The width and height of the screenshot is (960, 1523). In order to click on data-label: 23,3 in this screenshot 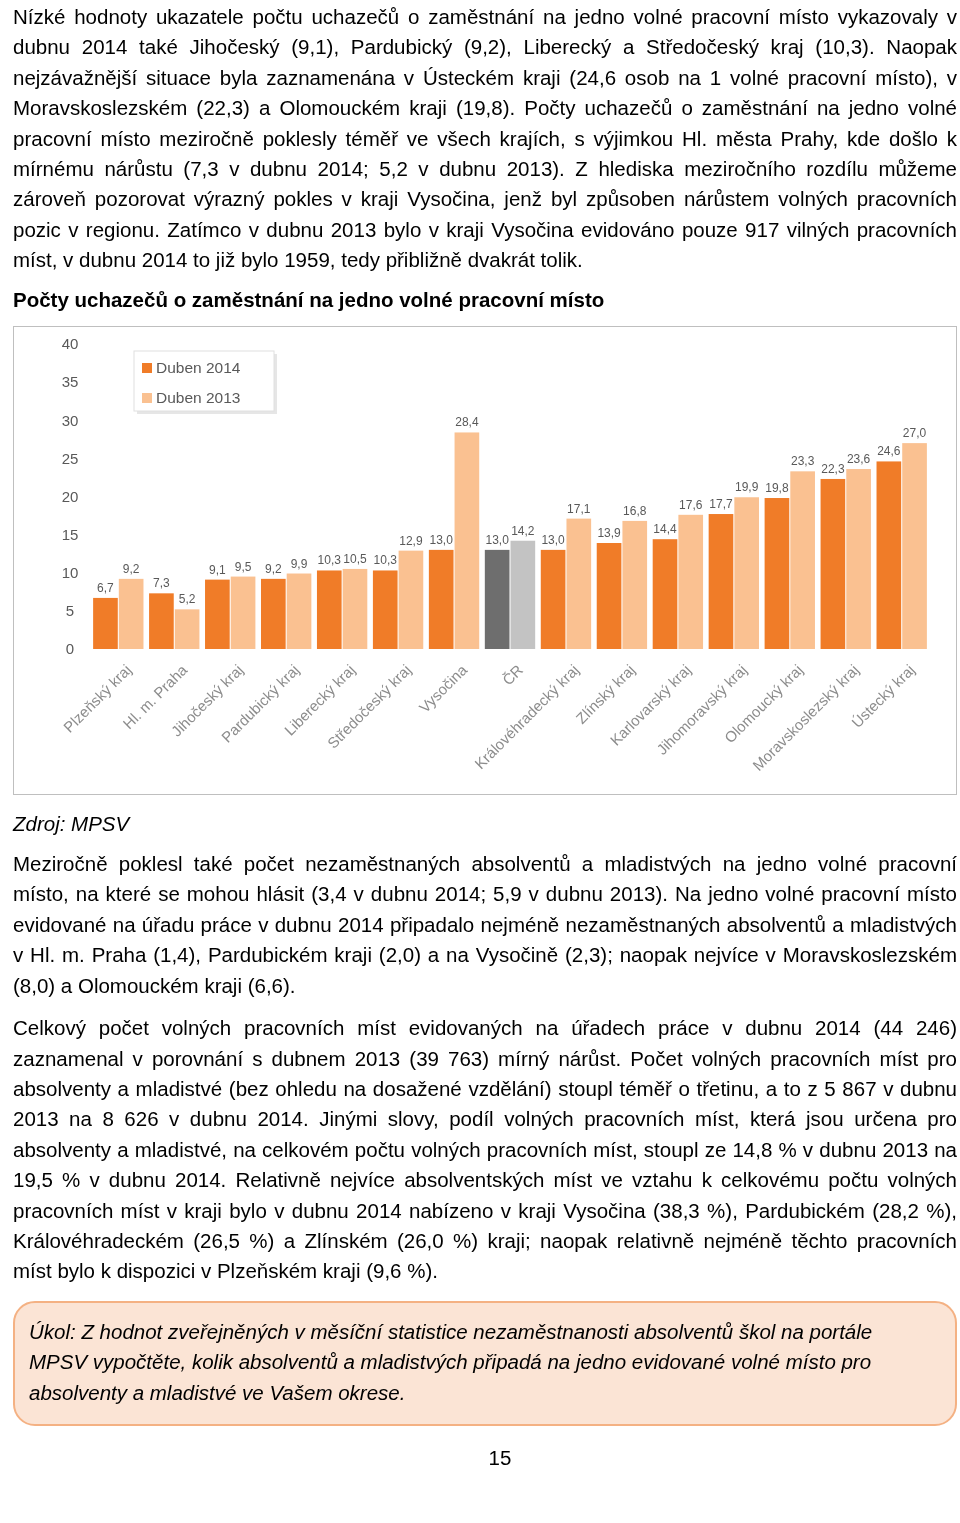, I will do `click(802, 460)`.